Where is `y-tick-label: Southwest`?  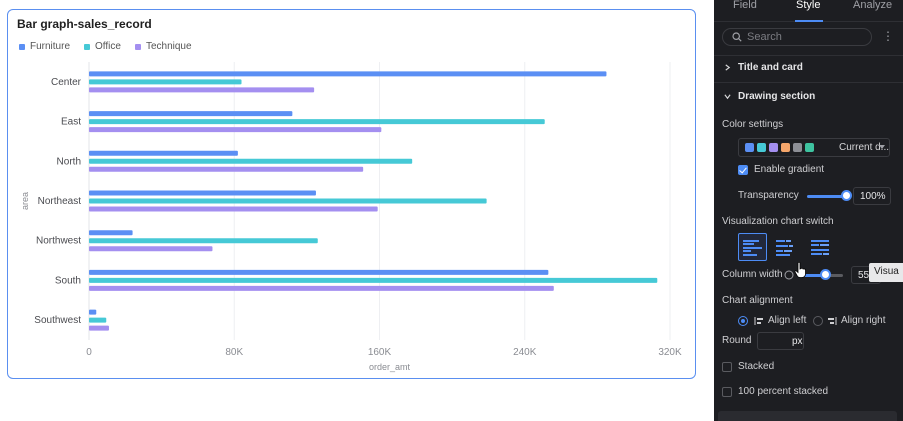
y-tick-label: Southwest is located at coordinates (57, 320).